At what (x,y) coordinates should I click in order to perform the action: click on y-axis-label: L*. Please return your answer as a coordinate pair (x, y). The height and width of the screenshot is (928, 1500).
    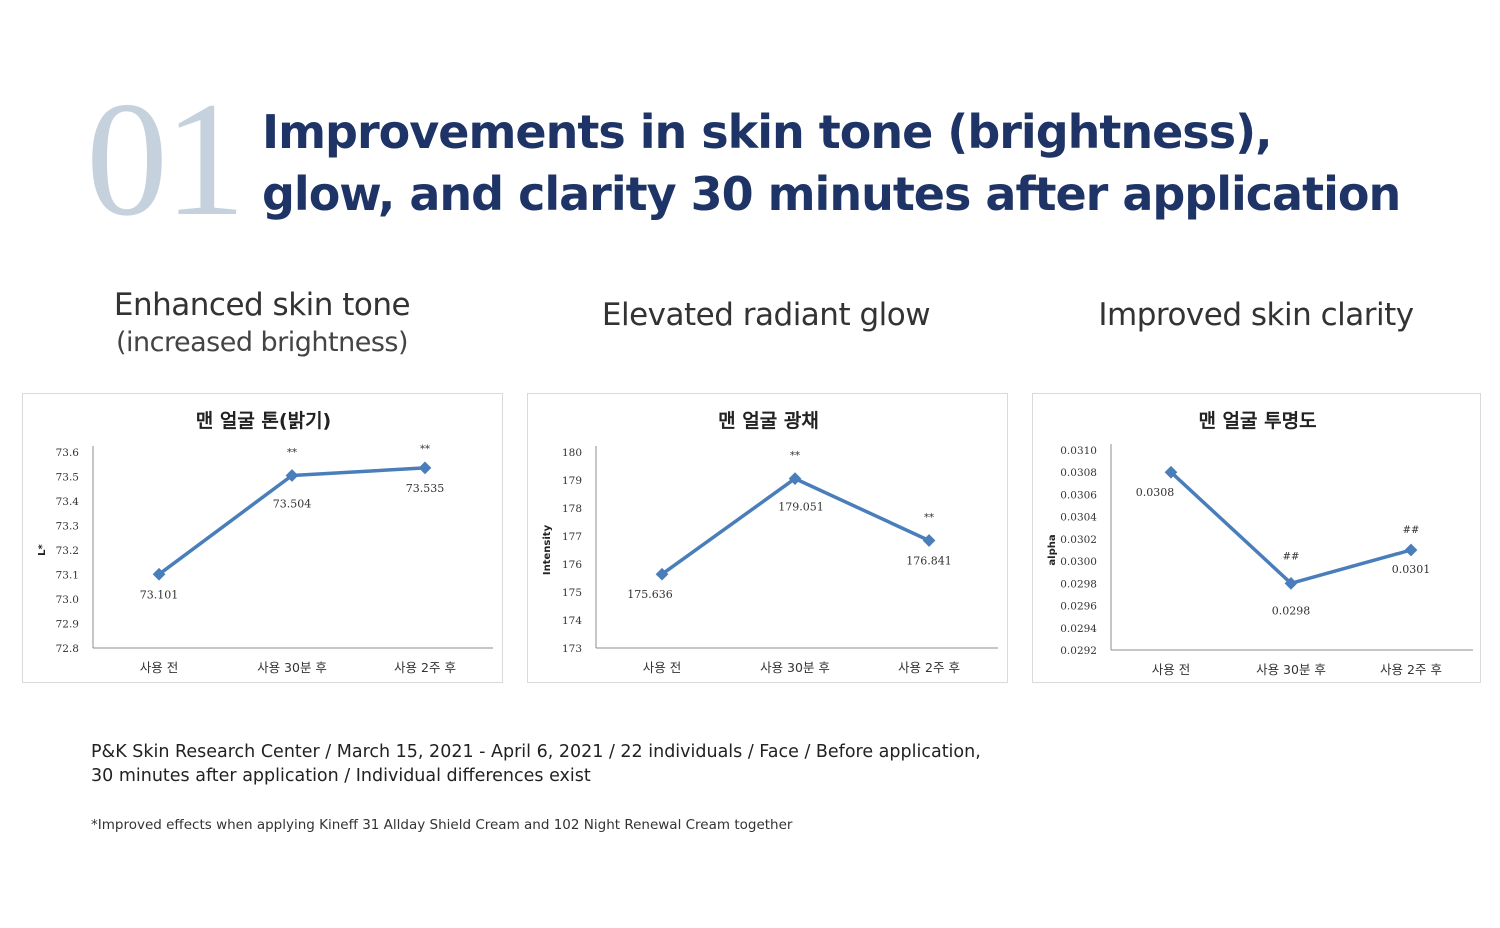
    Looking at the image, I should click on (42, 549).